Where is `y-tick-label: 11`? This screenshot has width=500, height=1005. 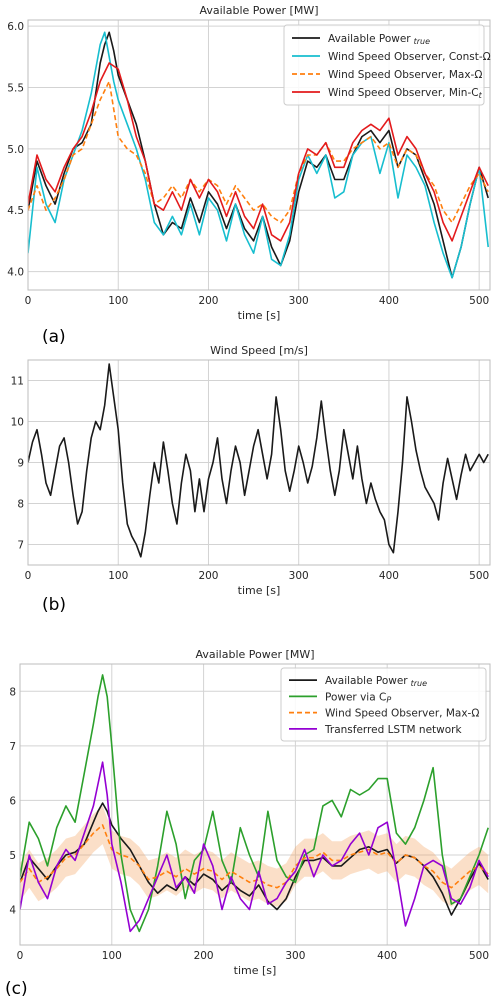
y-tick-label: 11 is located at coordinates (17, 382).